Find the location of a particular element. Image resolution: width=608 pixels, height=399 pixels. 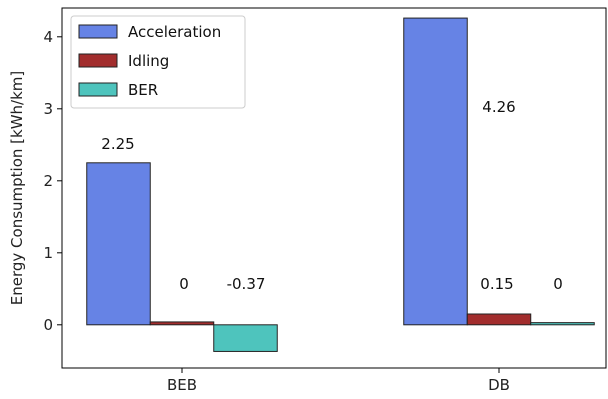

y-tick-label: 2 is located at coordinates (48, 181).